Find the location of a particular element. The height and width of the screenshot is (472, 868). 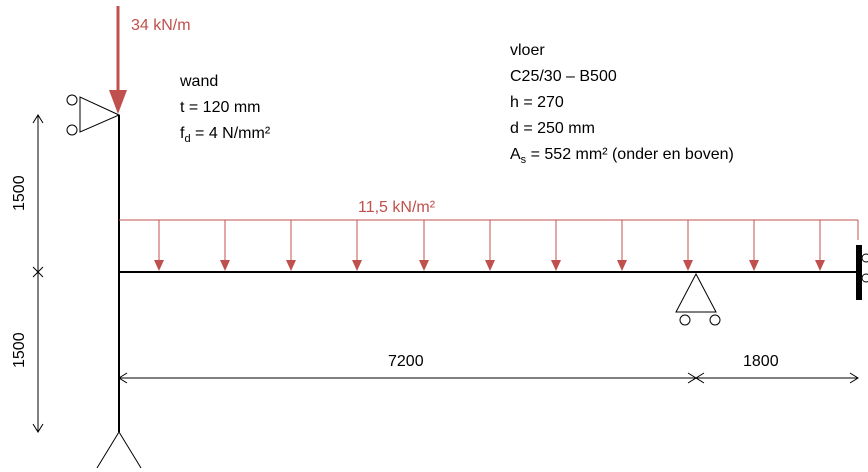

vertical-dimension is located at coordinates (38, 273).